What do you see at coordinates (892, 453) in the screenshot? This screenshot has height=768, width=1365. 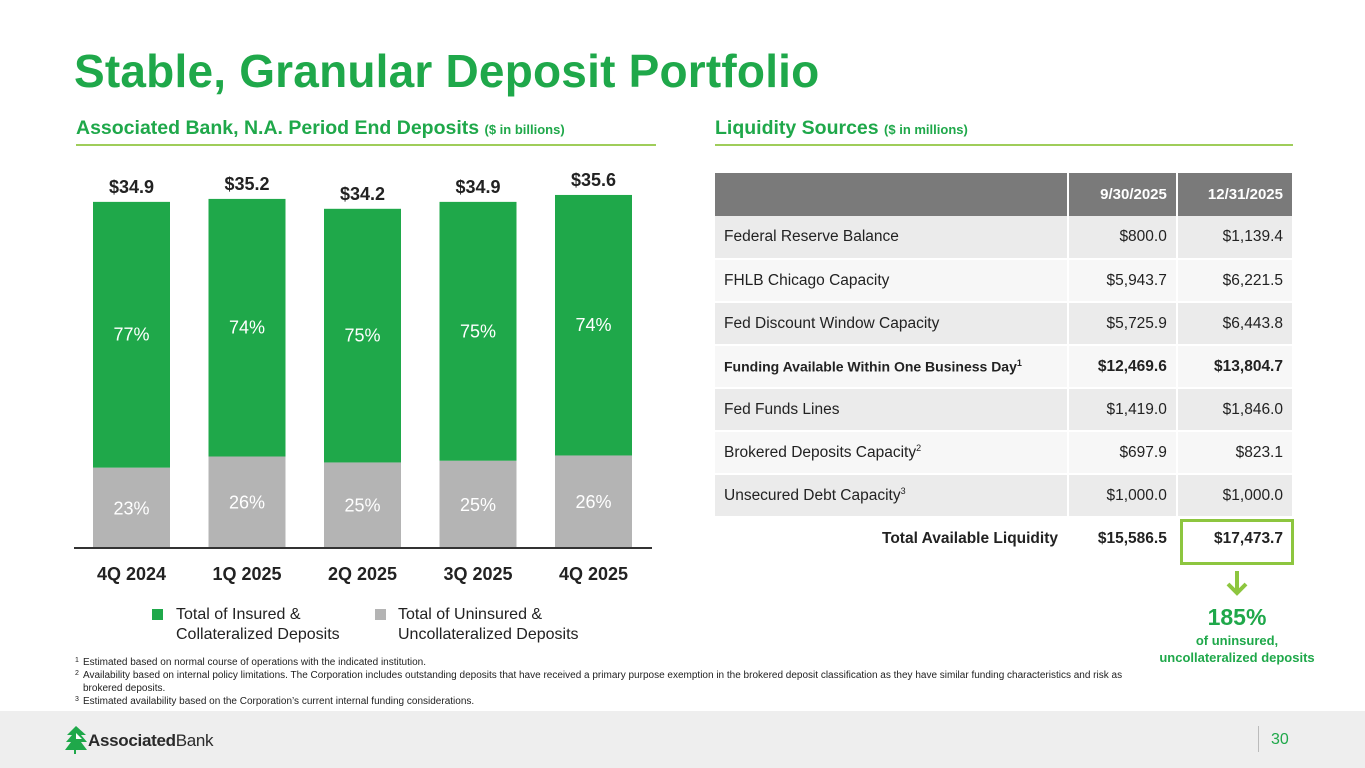 I see `row-label: Brokered Deposits Capacity2` at bounding box center [892, 453].